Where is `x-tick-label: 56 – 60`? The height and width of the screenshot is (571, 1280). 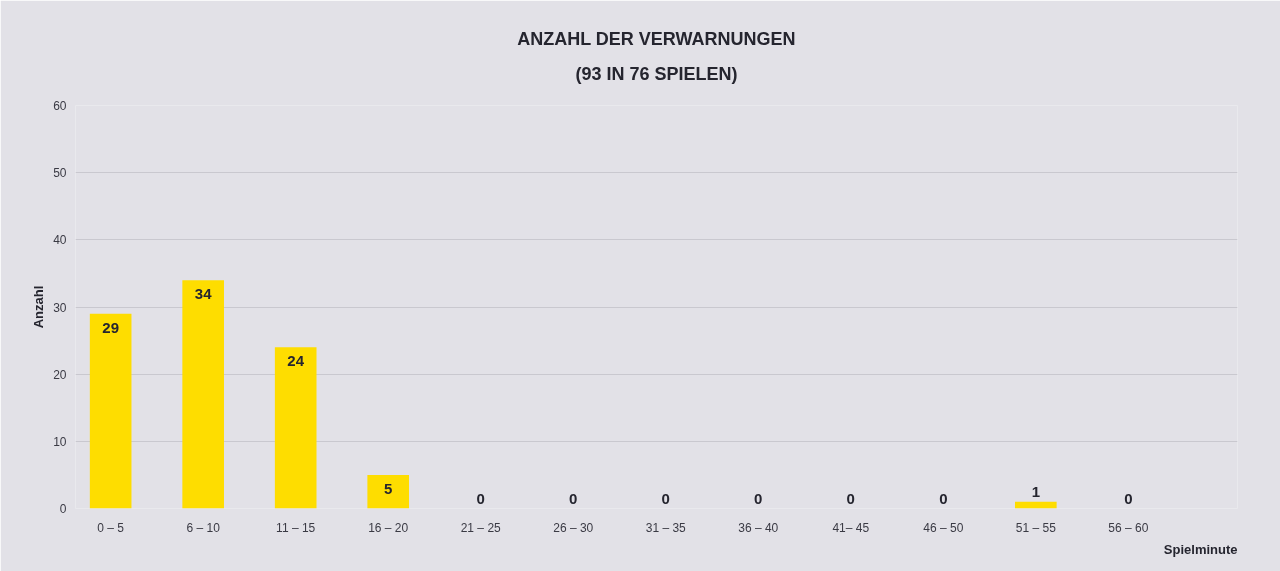 x-tick-label: 56 – 60 is located at coordinates (1128, 527).